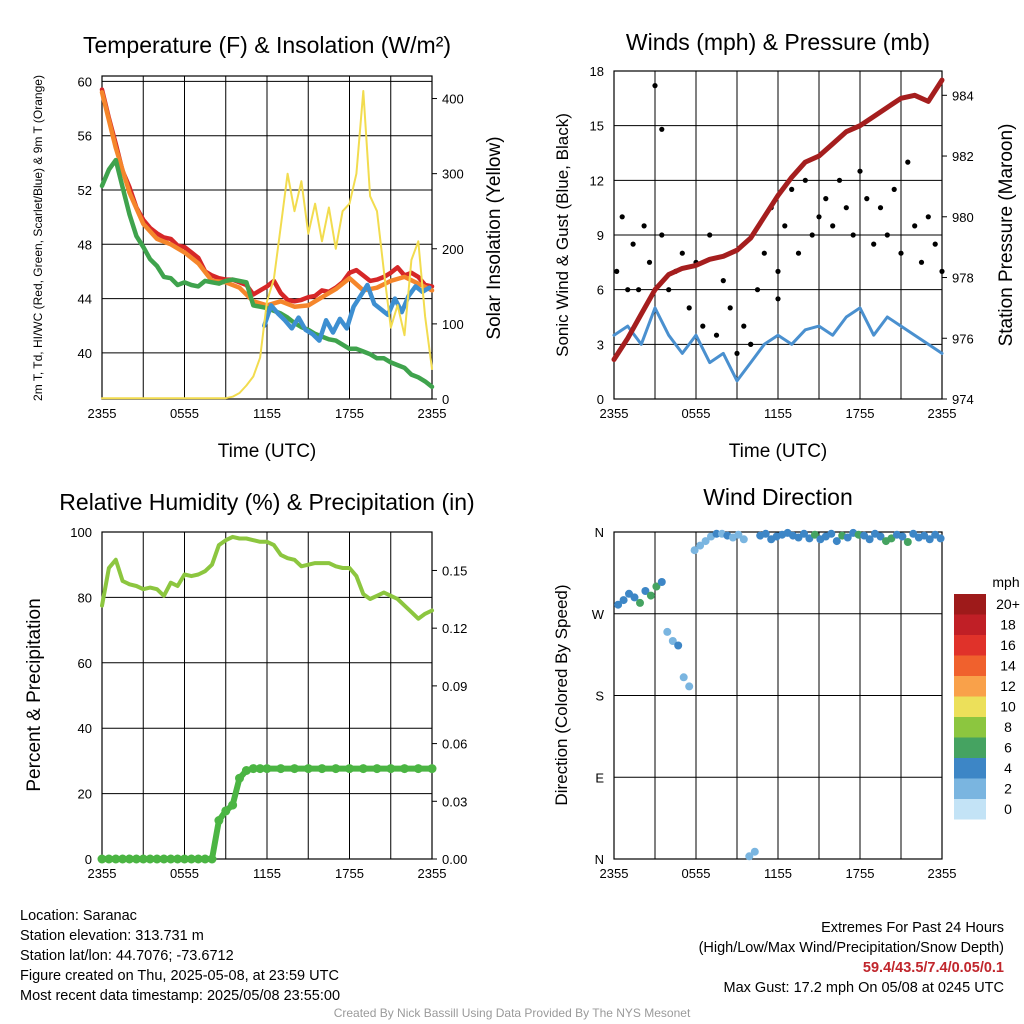  What do you see at coordinates (597, 126) in the screenshot?
I see `y-tick-label: 15` at bounding box center [597, 126].